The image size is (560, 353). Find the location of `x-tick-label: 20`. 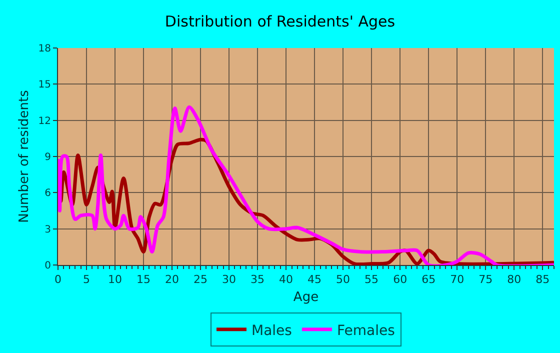

x-tick-label: 20 is located at coordinates (172, 279).